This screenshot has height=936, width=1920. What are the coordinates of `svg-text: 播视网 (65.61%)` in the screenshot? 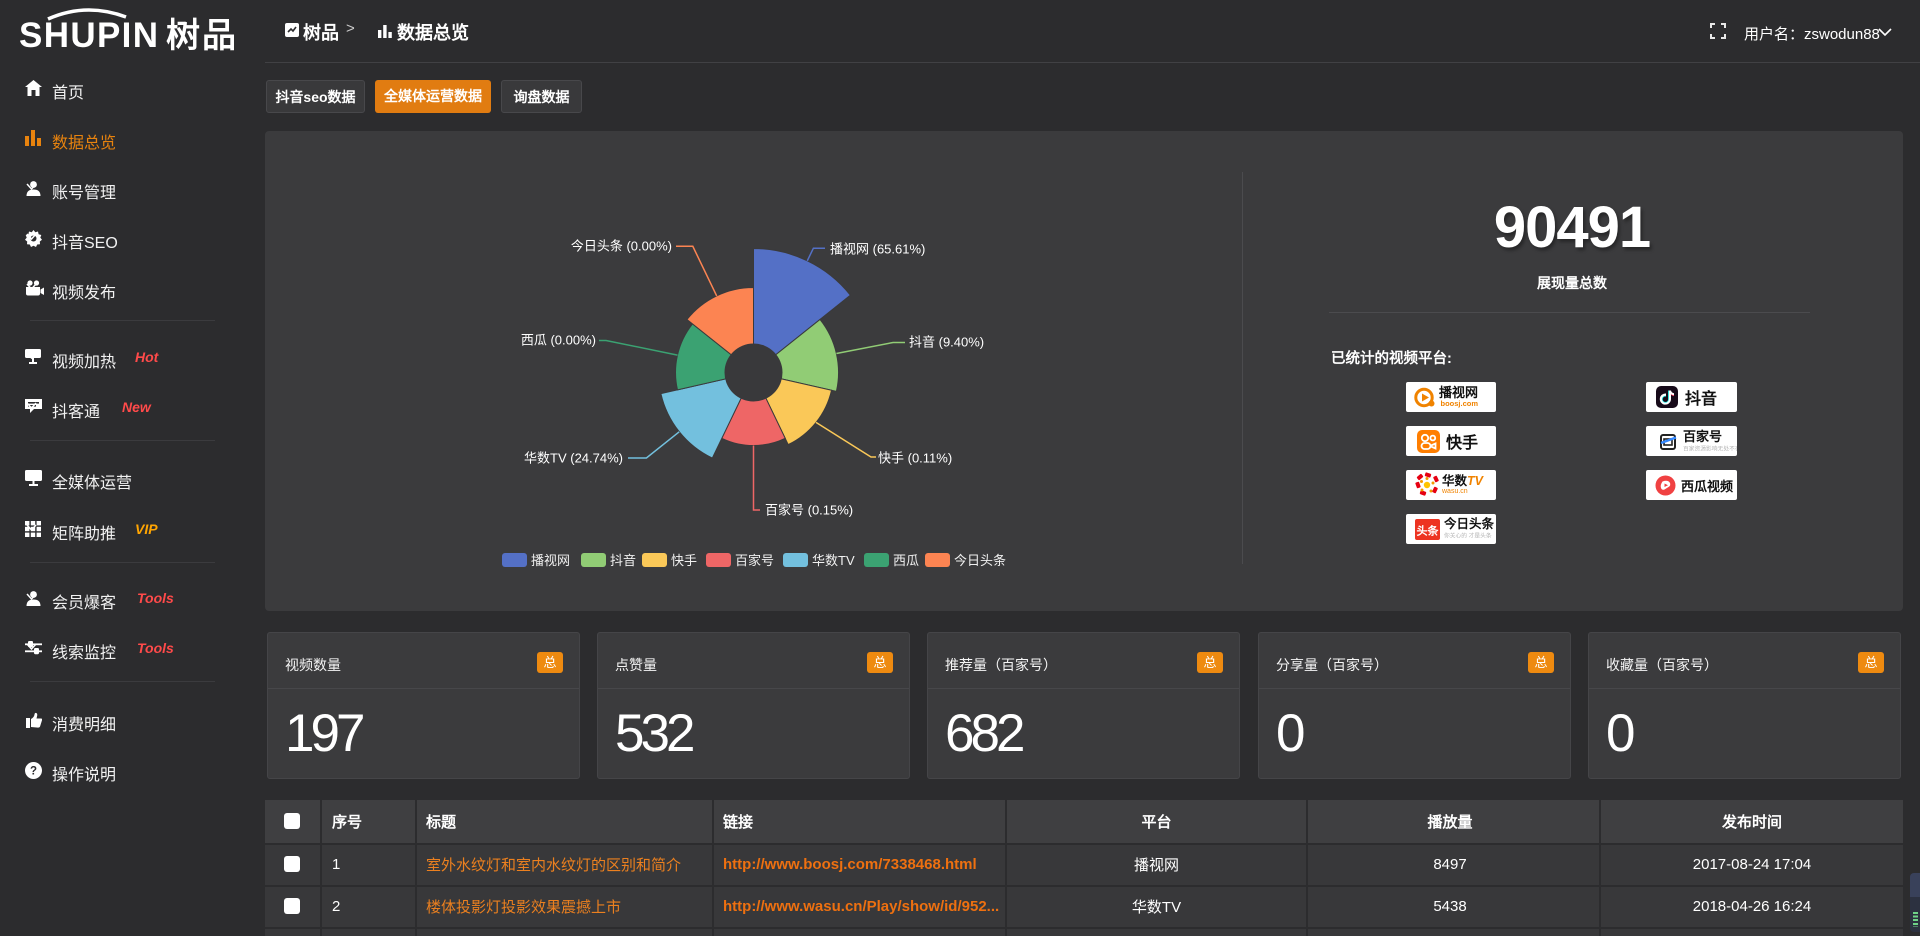 It's located at (877, 249).